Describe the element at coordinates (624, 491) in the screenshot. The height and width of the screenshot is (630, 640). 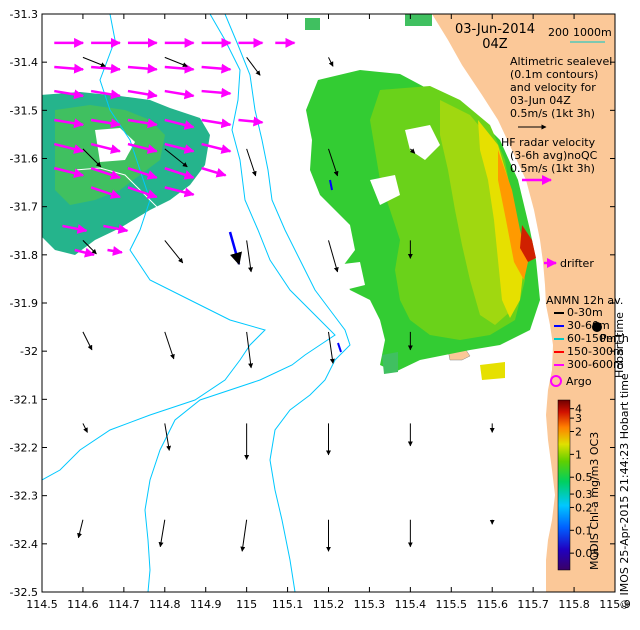
I see `credit-text: © IMOS 25-Apr-2015 21:44:23 Hobart time` at that location.